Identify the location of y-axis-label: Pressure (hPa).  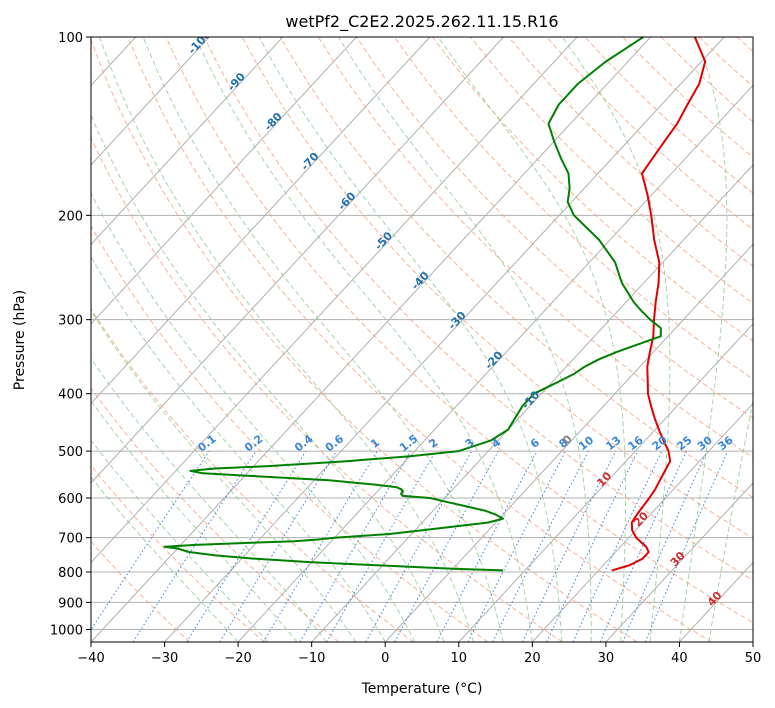
(20, 340).